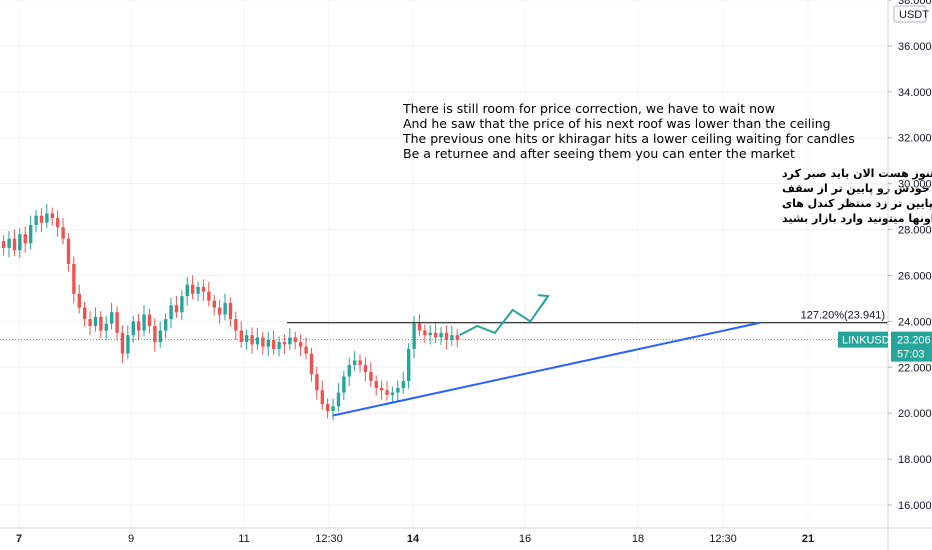 The image size is (932, 550). What do you see at coordinates (915, 231) in the screenshot?
I see `y-tick-label: 28.000` at bounding box center [915, 231].